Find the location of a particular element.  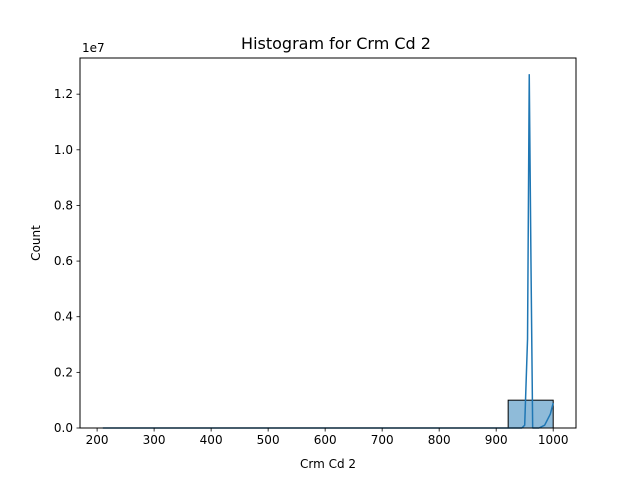

y-axis-ticks: 0.0 0.2 0.4 0.6 0.8 1.0 1.2 is located at coordinates (67, 261).